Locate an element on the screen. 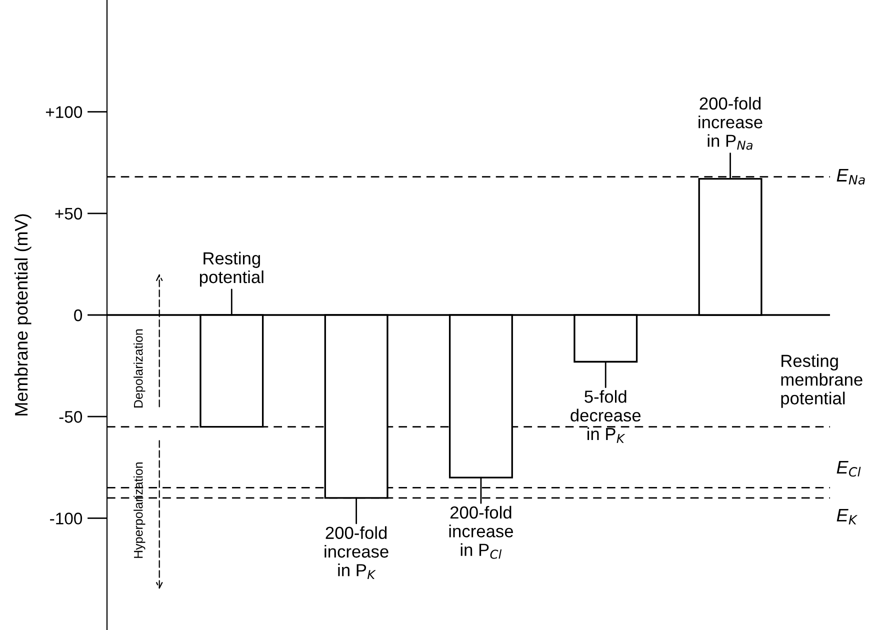  y-tick-label: +50 is located at coordinates (68, 214).